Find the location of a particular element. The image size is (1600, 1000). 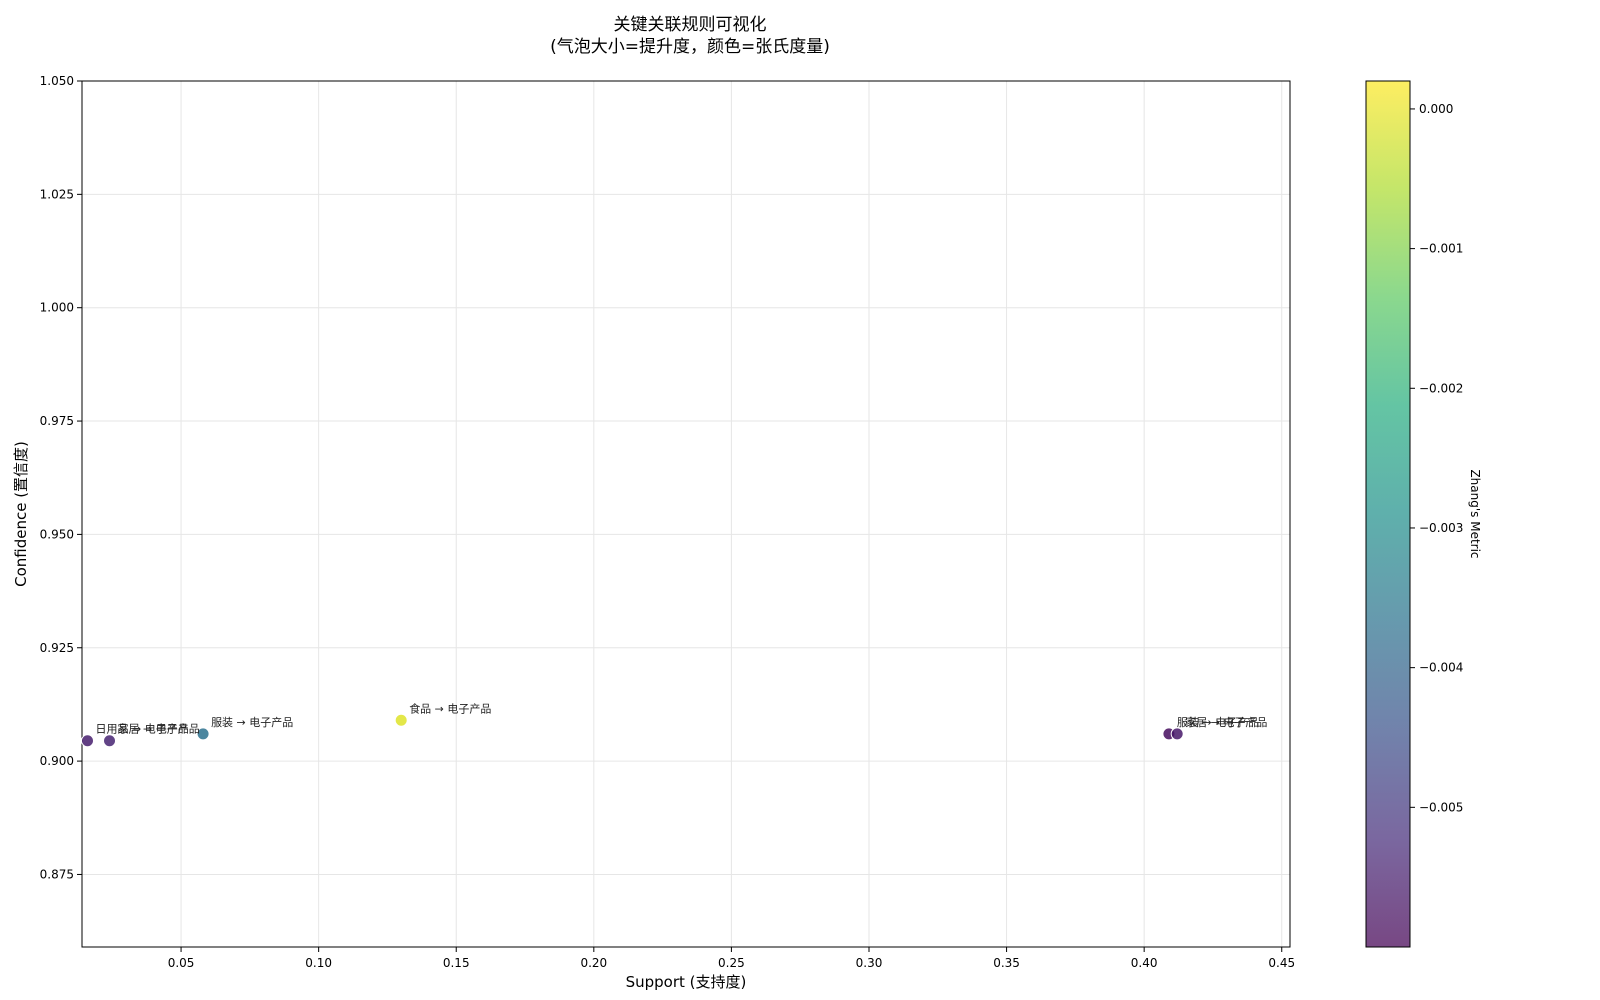

colorbar-axis: 0.000 −0.001 −0.002 −0.003 −0.004 −0.005 is located at coordinates (1436, 458).